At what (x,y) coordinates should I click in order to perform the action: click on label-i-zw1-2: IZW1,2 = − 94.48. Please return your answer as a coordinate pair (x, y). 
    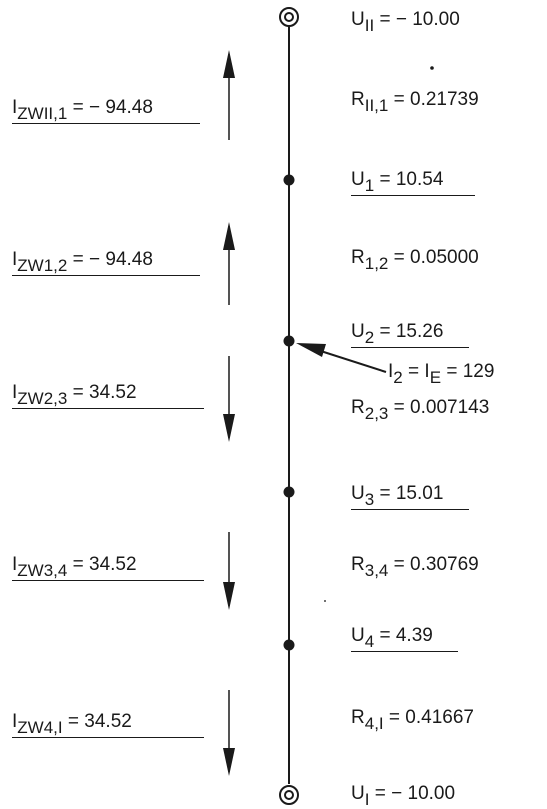
    Looking at the image, I should click on (106, 263).